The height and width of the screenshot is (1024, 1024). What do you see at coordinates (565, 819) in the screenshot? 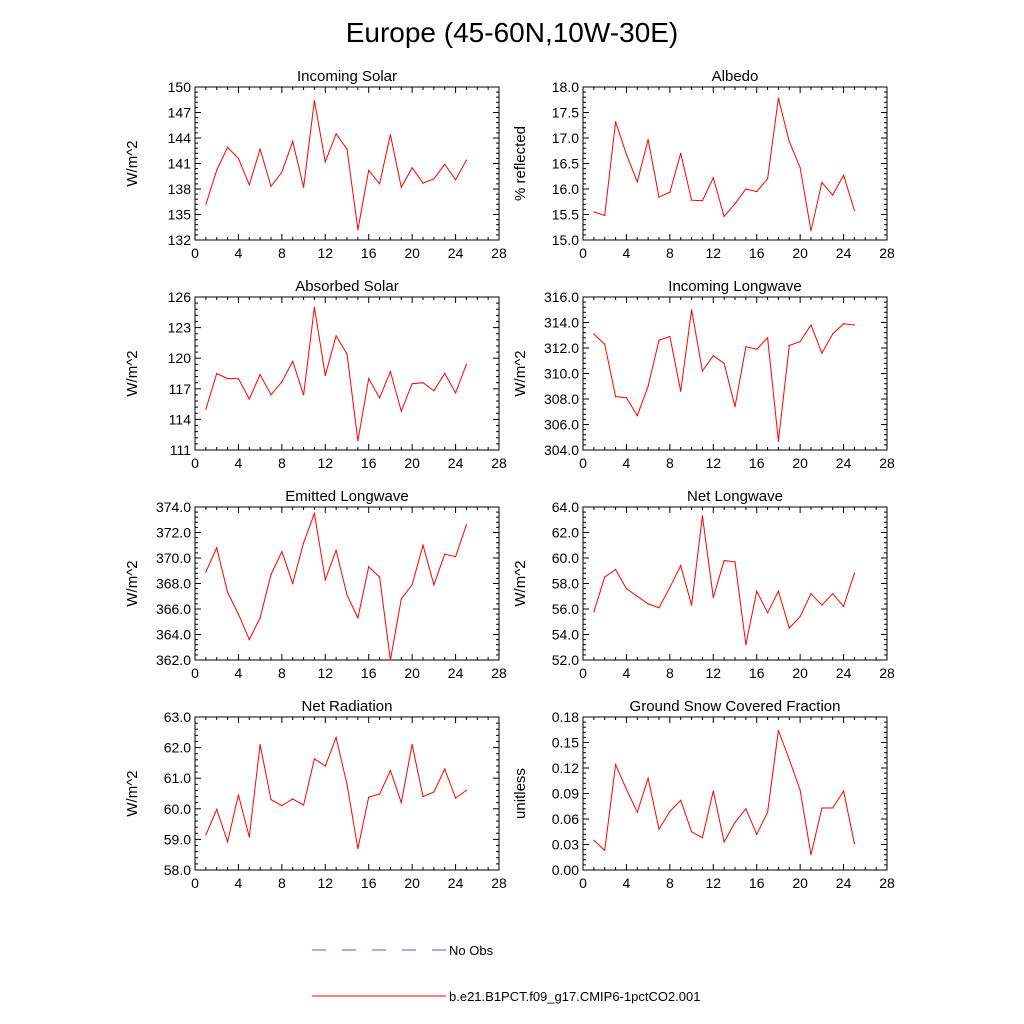
I see `y-tick-label: 0.06` at bounding box center [565, 819].